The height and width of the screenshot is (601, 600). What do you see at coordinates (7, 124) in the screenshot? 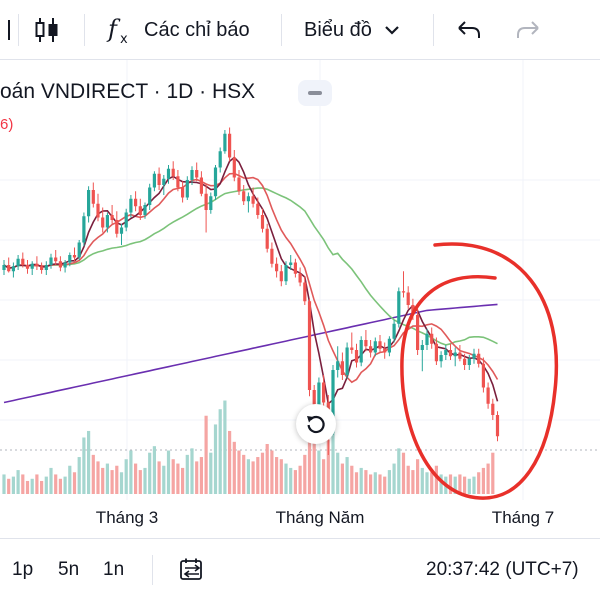
I see `legend-change-value: 6)` at bounding box center [7, 124].